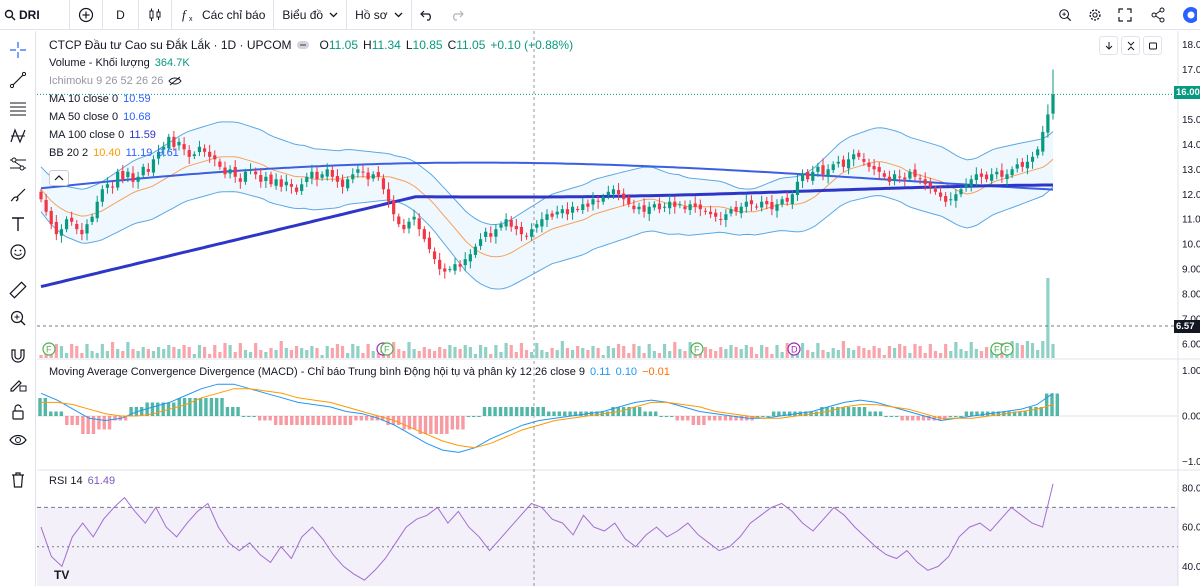 This screenshot has width=1200, height=586. Describe the element at coordinates (386, 45) in the screenshot. I see `high-value: 11.34` at that location.